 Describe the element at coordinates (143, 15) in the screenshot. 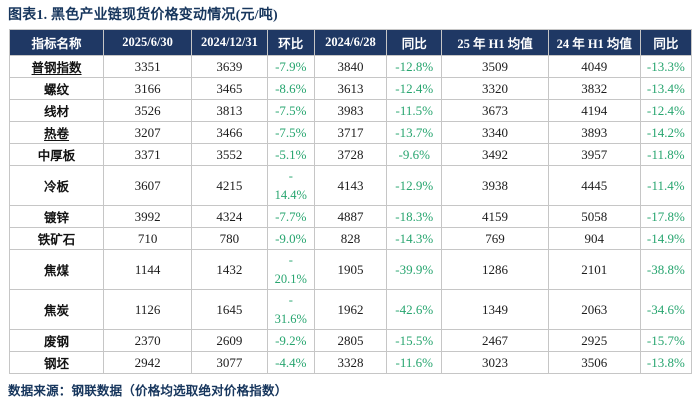

I see `page-title: 图表1. 黑色产业链现货价格变动情况(元/吨)` at that location.